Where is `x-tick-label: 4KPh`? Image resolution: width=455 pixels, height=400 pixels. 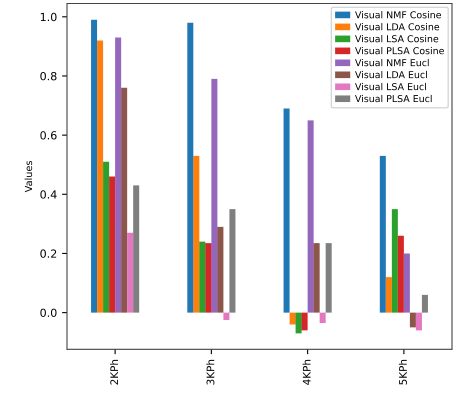
x-tick-label: 4KPh is located at coordinates (306, 372).